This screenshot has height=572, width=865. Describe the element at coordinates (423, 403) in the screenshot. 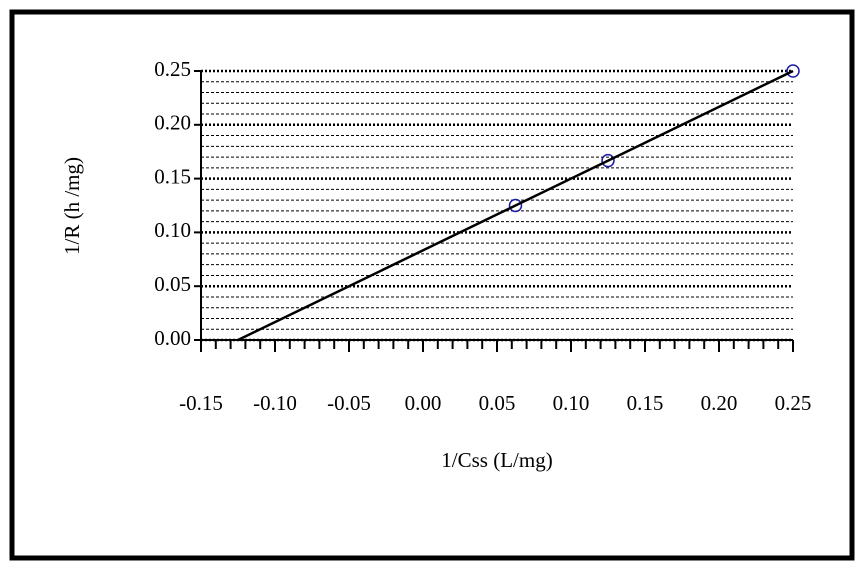

I see `x-tick-label: 0.00` at that location.